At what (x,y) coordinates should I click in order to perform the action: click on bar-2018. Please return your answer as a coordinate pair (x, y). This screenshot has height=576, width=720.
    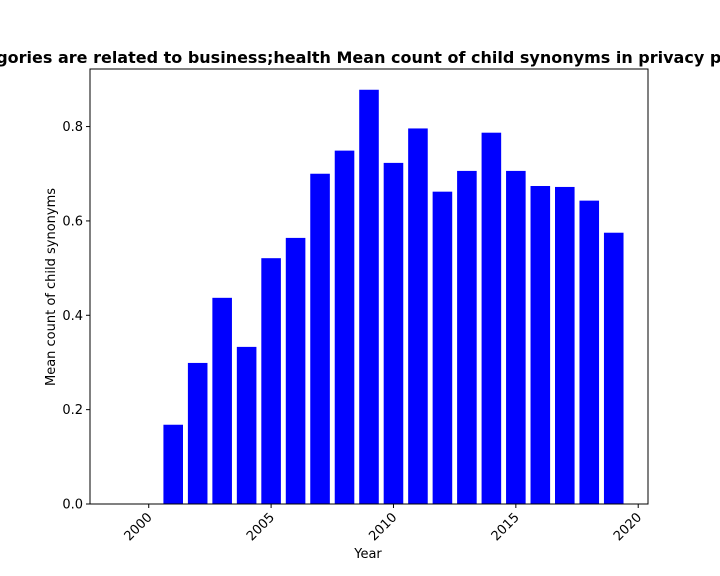
    Looking at the image, I should click on (589, 352).